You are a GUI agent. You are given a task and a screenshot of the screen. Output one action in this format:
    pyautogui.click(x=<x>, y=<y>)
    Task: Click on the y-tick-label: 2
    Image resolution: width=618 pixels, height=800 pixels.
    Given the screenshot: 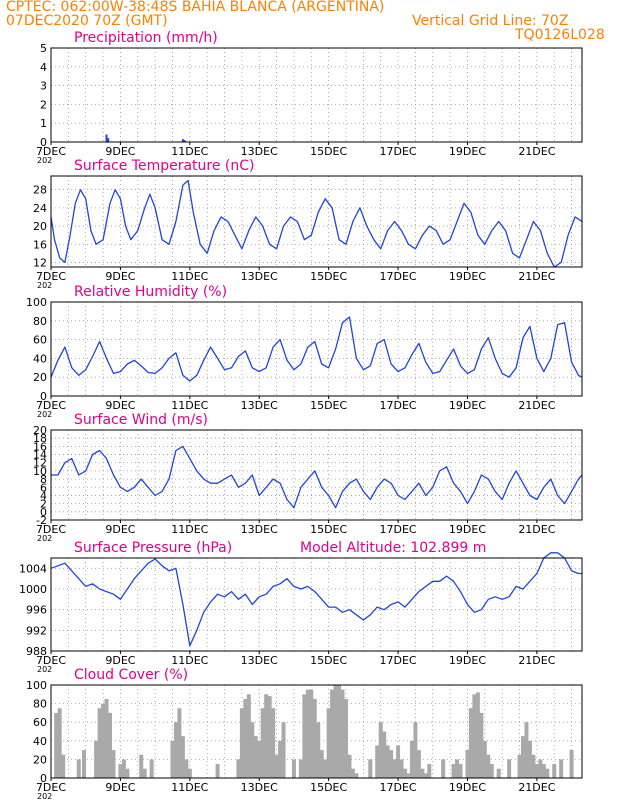 What is the action you would take?
    pyautogui.click(x=43, y=504)
    